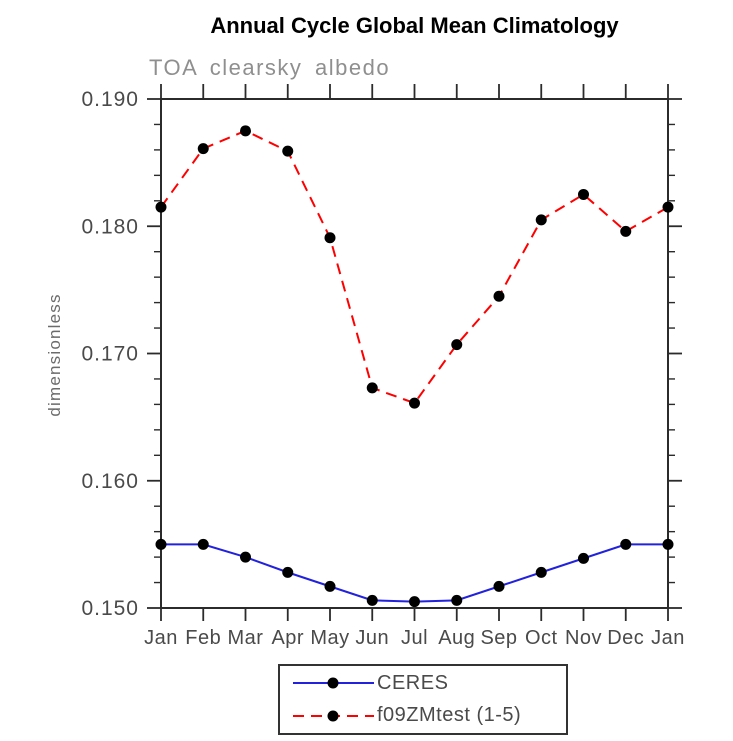 This screenshot has width=733, height=741. I want to click on y-tick-label: 0.150, so click(110, 608).